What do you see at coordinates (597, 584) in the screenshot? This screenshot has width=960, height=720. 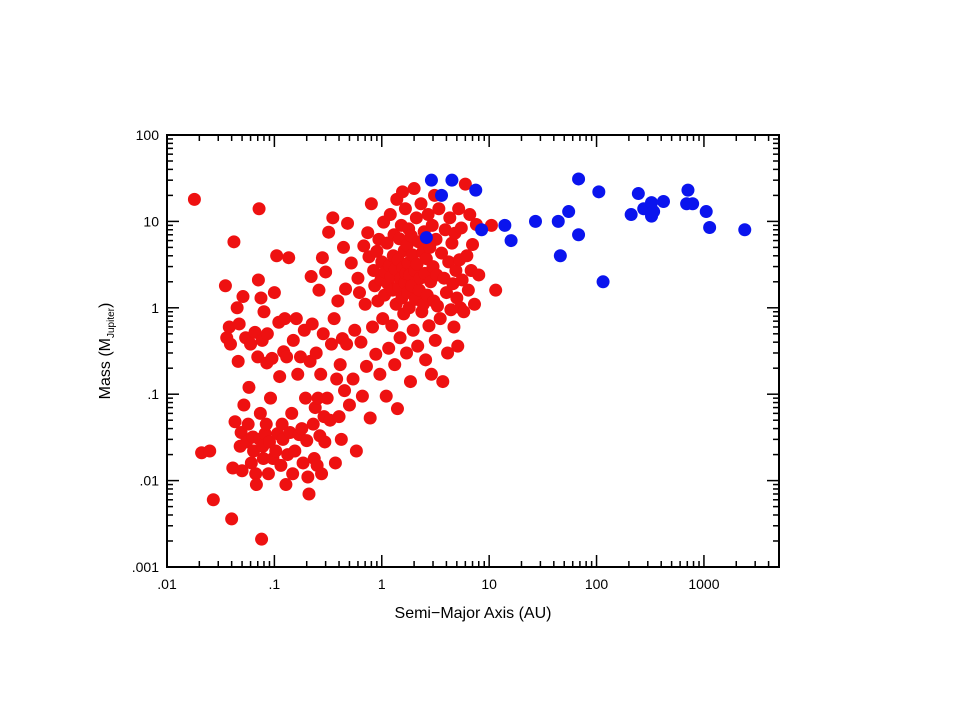 I see `x-tick-label: 100` at bounding box center [597, 584].